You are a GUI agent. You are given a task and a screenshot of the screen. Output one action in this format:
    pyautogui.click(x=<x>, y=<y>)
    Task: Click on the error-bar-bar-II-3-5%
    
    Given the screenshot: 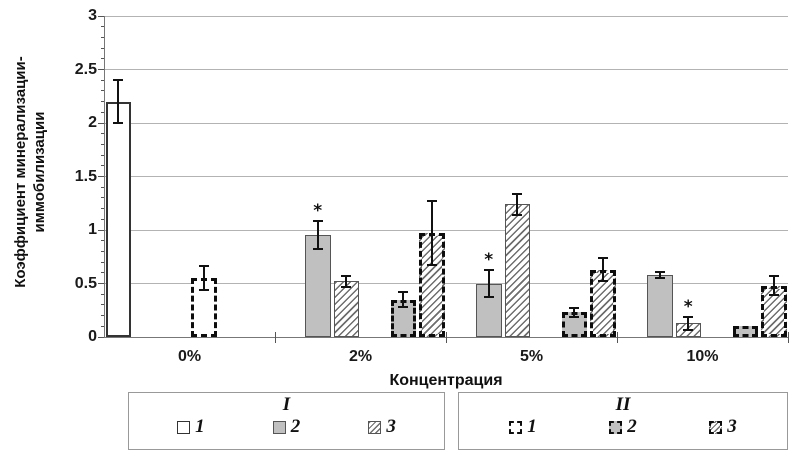 What is the action you would take?
    pyautogui.click(x=602, y=269)
    